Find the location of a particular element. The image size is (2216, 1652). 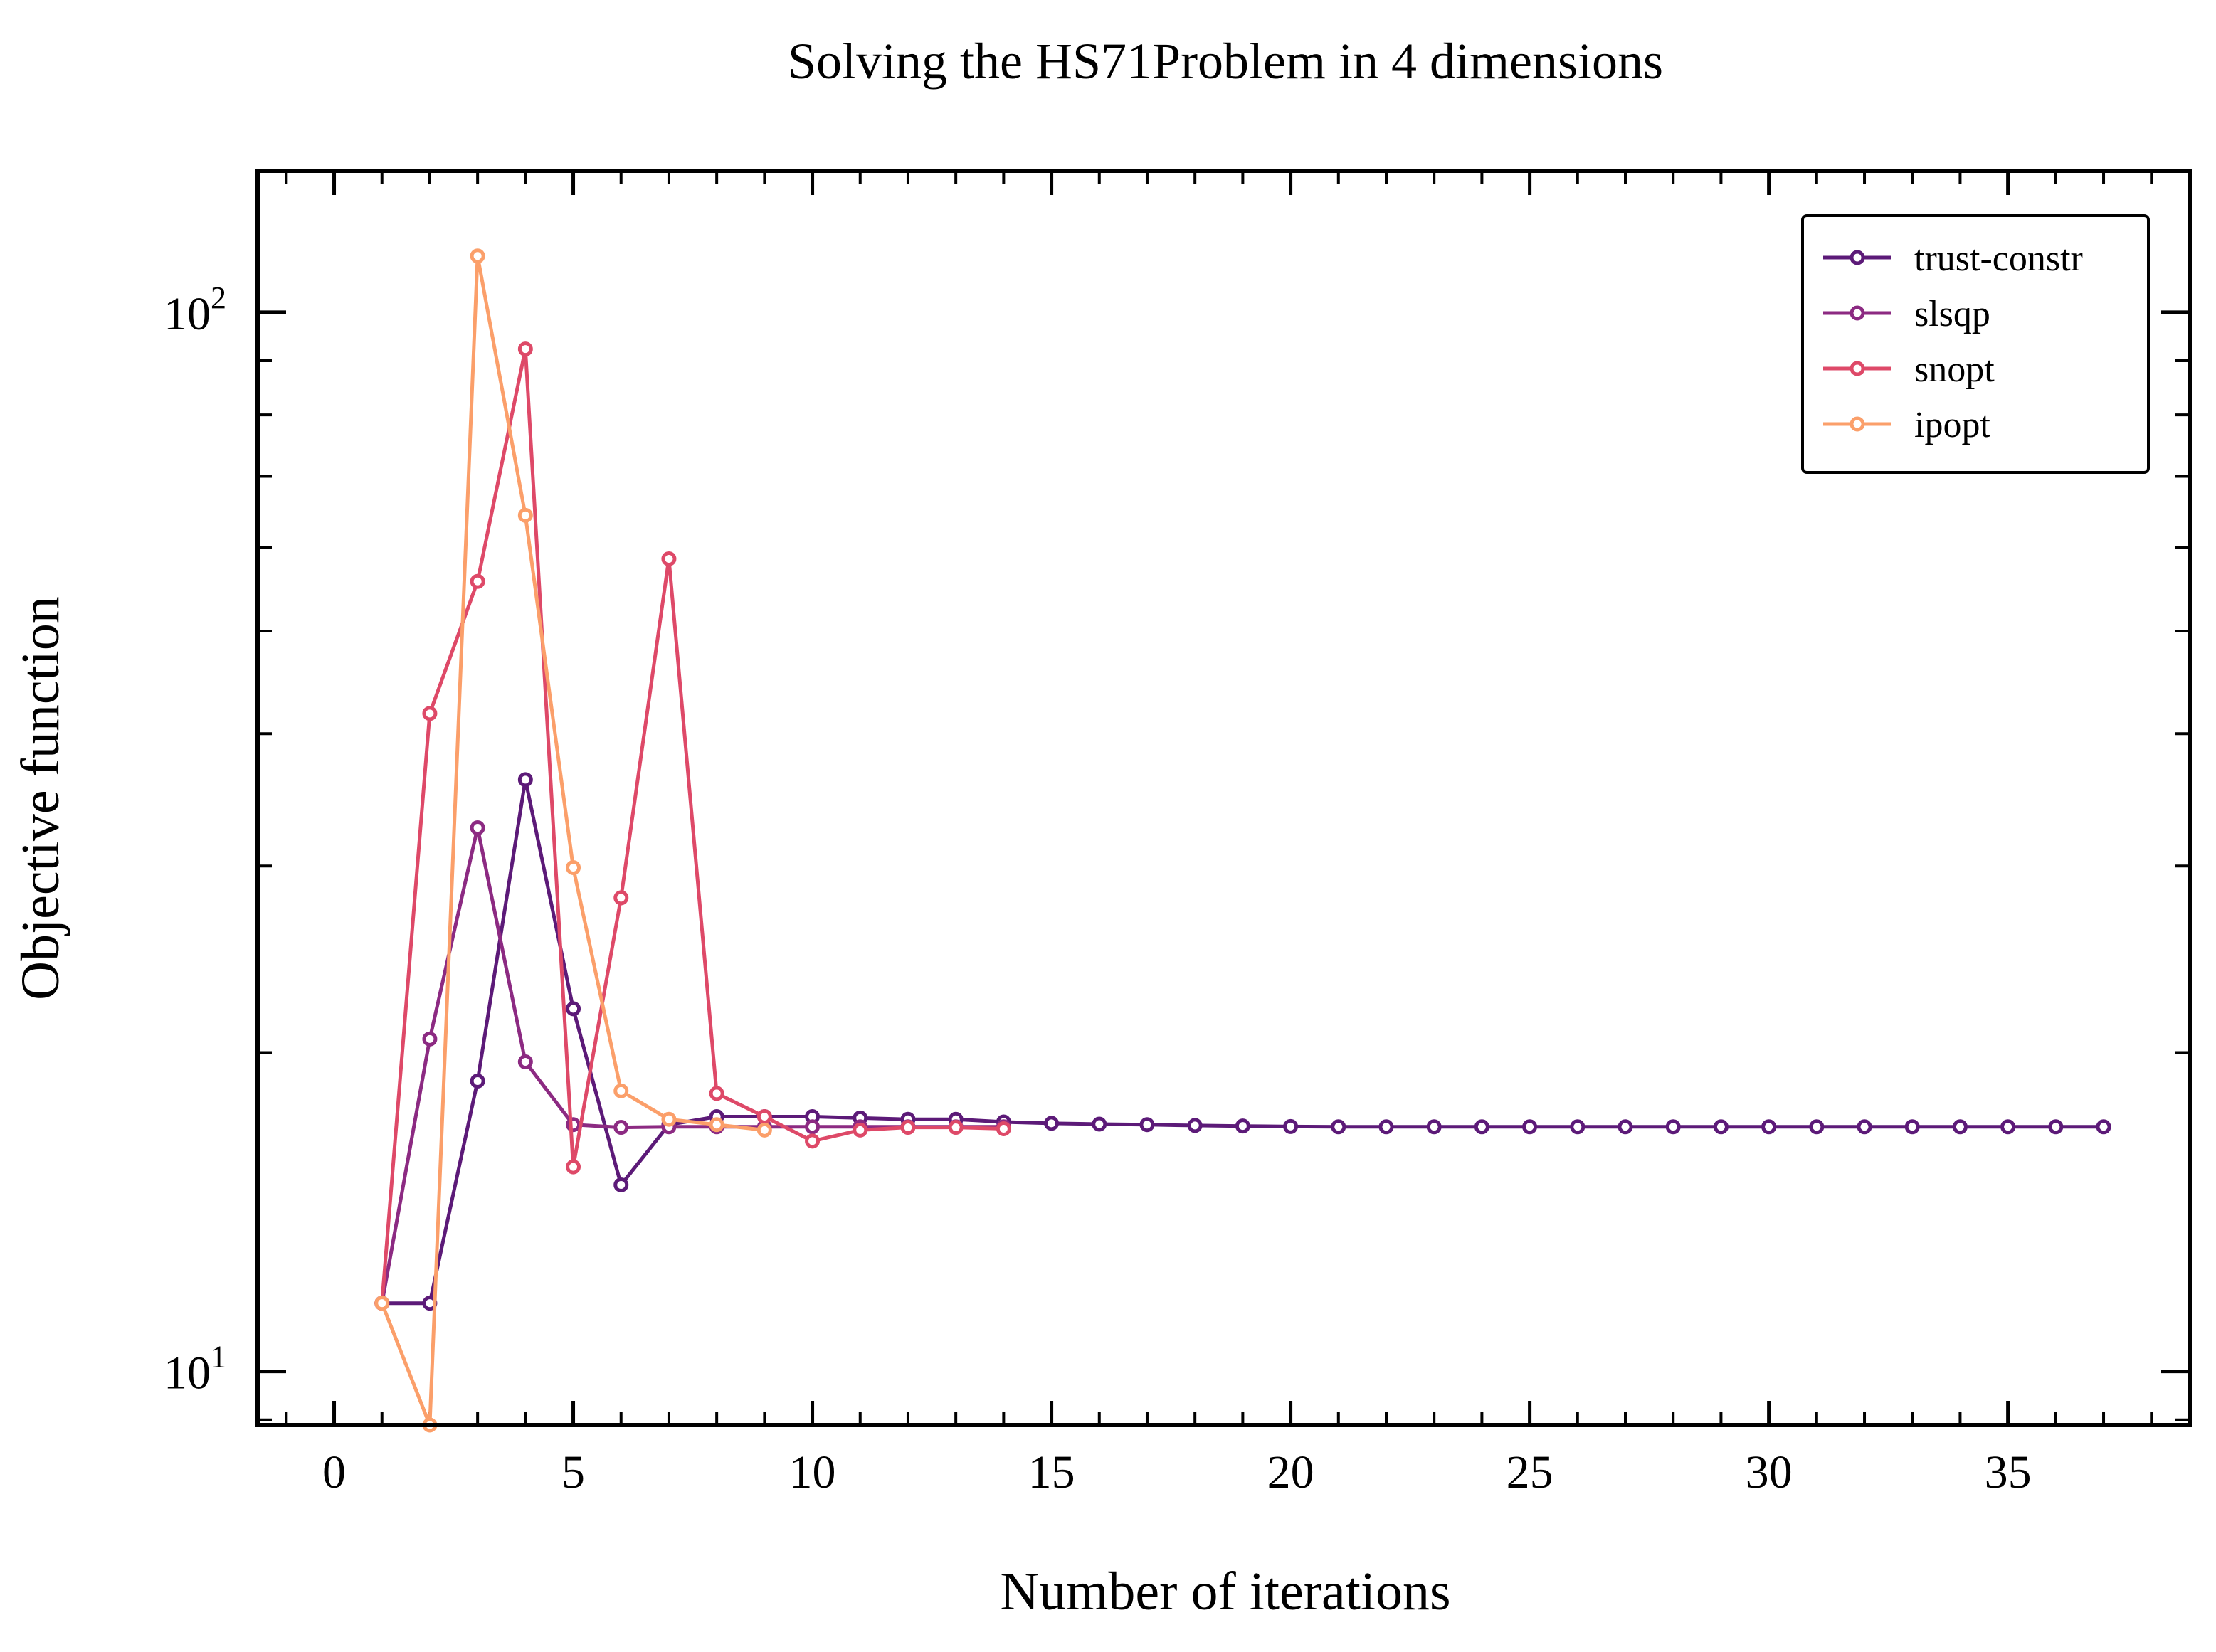

y-axis-label: Objective function is located at coordinates (40, 798).